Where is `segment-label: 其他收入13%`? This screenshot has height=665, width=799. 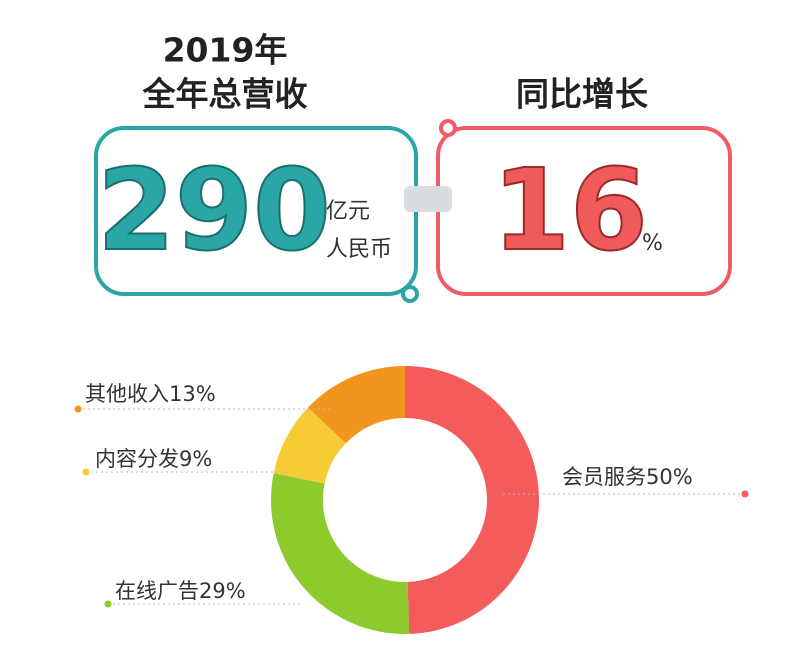 segment-label: 其他收入13% is located at coordinates (150, 394).